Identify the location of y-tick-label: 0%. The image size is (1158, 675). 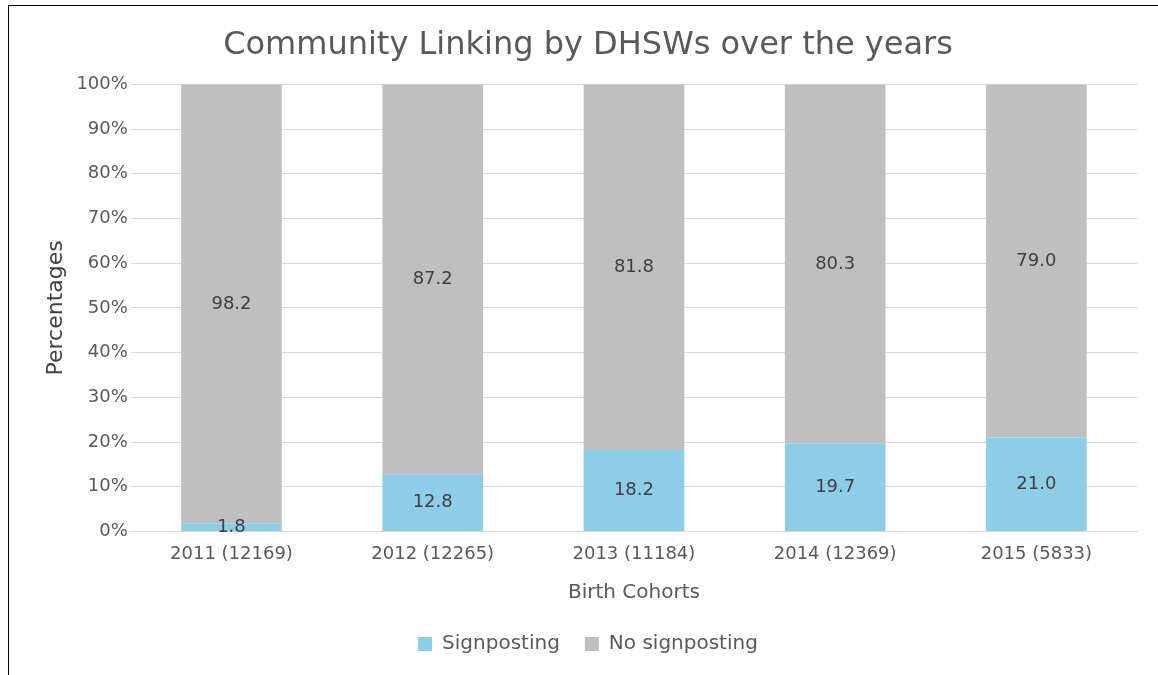
(113, 530).